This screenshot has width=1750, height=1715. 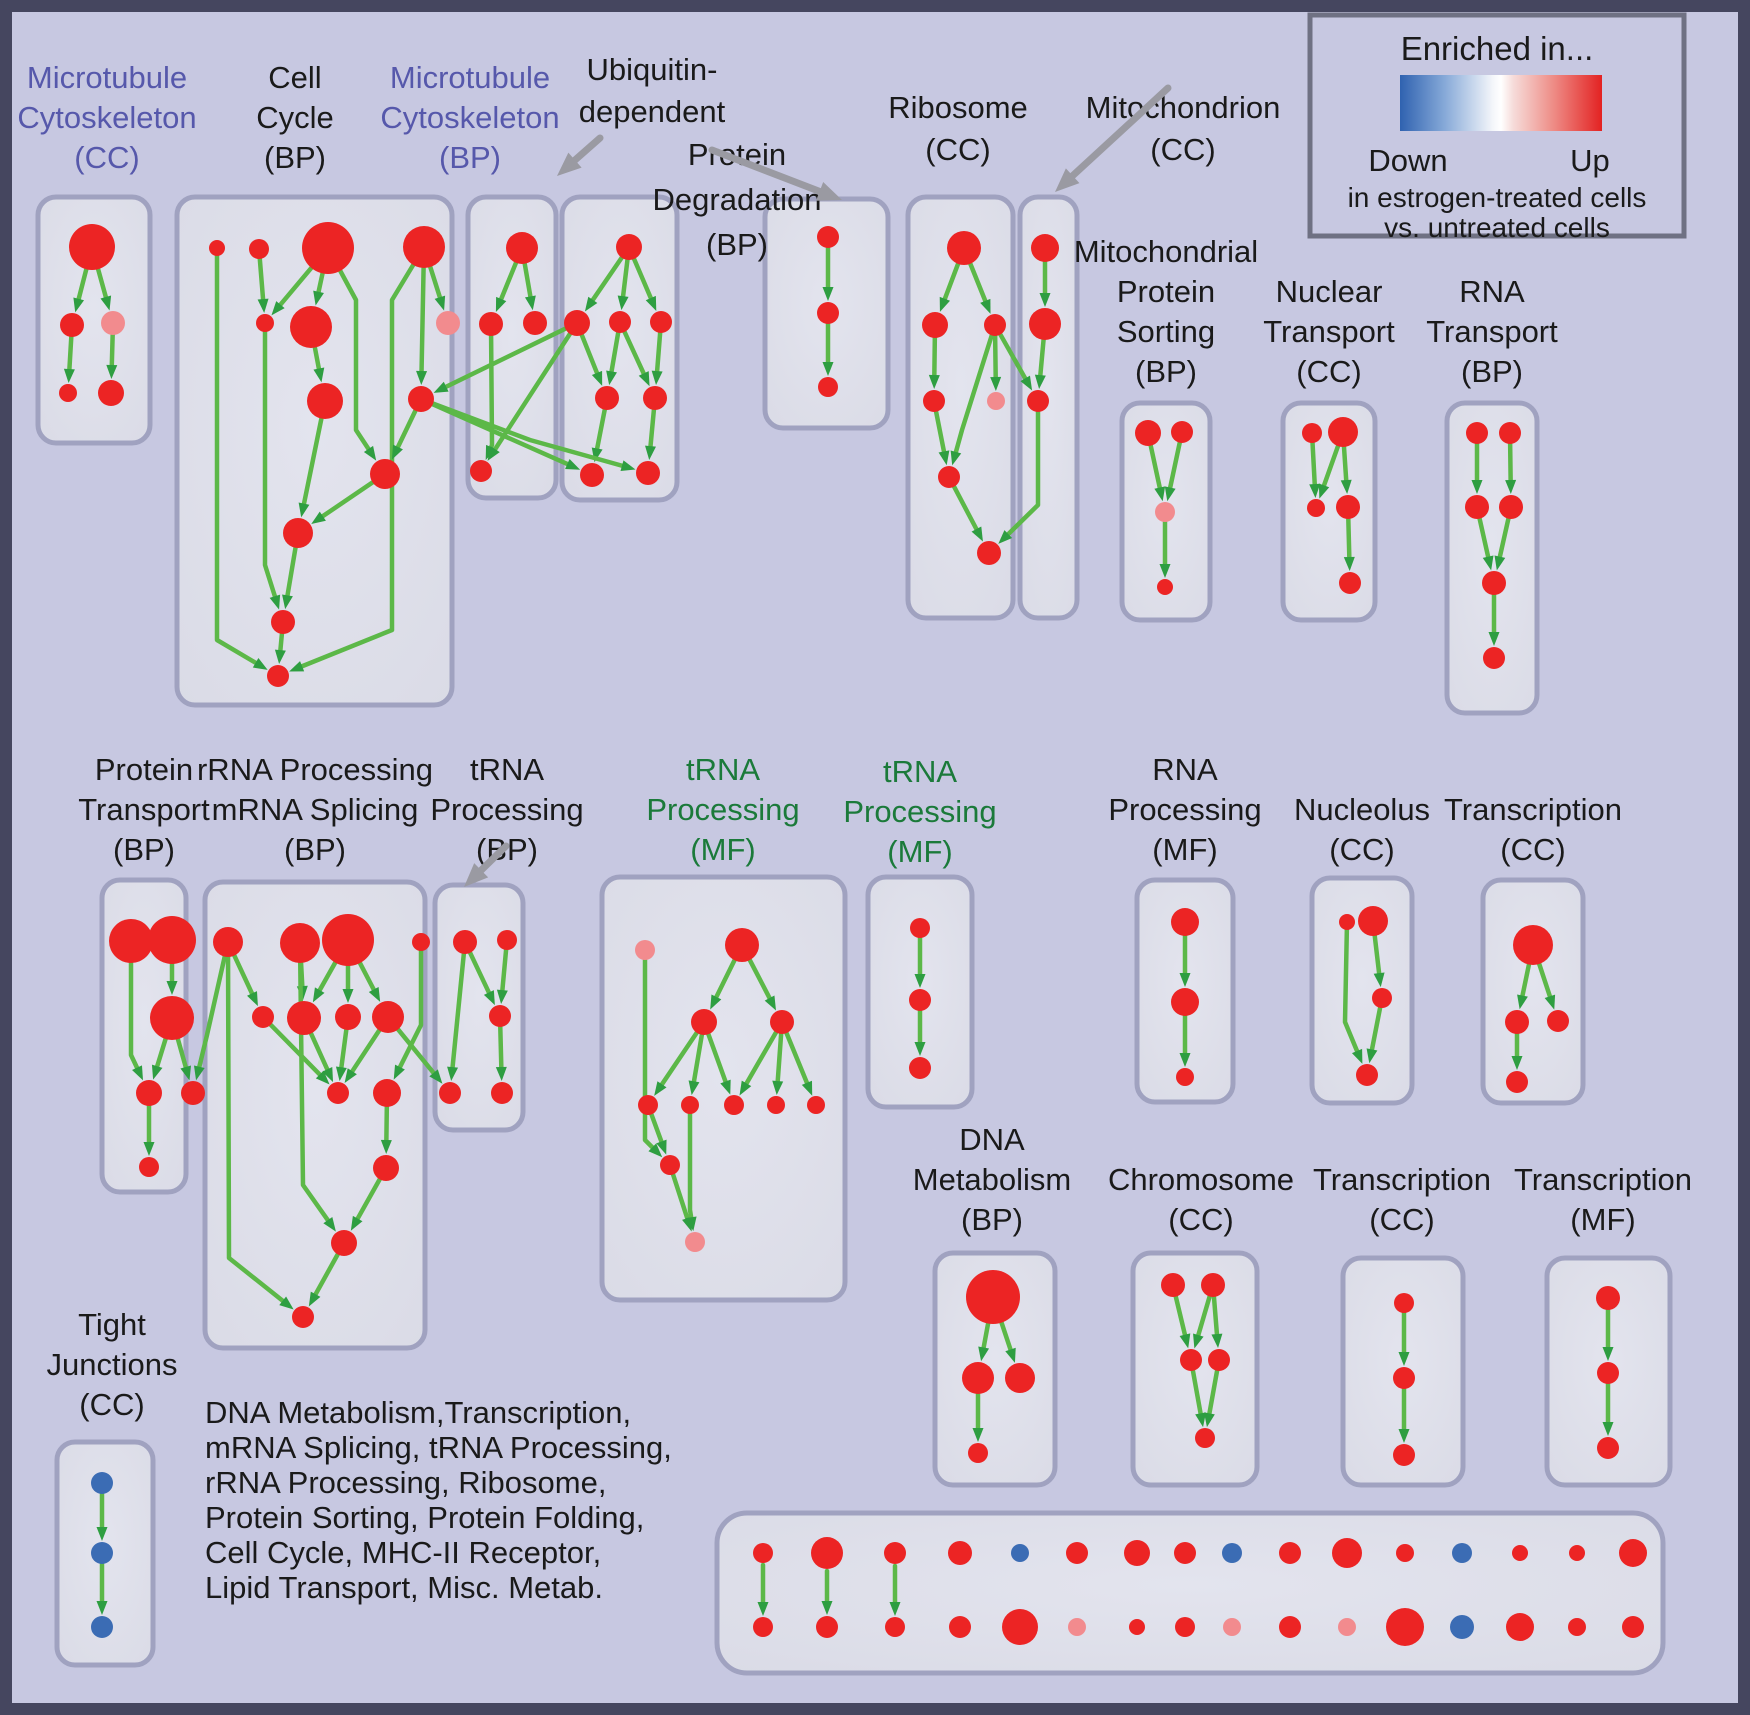 What do you see at coordinates (1501, 103) in the screenshot?
I see `legend-gradient-bar` at bounding box center [1501, 103].